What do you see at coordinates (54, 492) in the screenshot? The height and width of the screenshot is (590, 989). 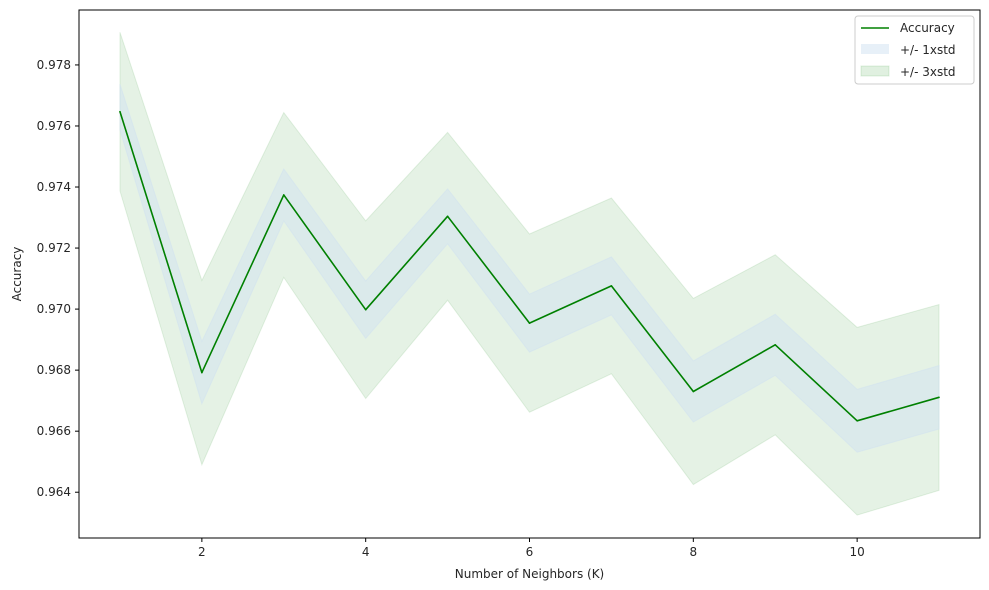 I see `y-tick-label: 0.964` at bounding box center [54, 492].